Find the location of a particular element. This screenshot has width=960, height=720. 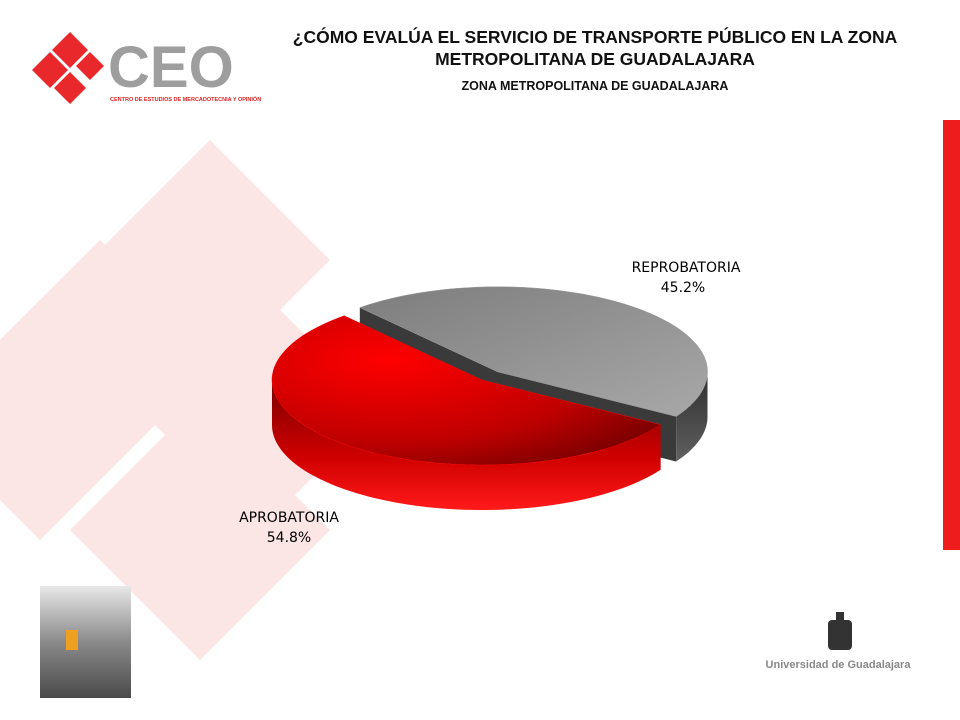

slice-label: APROBATORIA is located at coordinates (289, 518).